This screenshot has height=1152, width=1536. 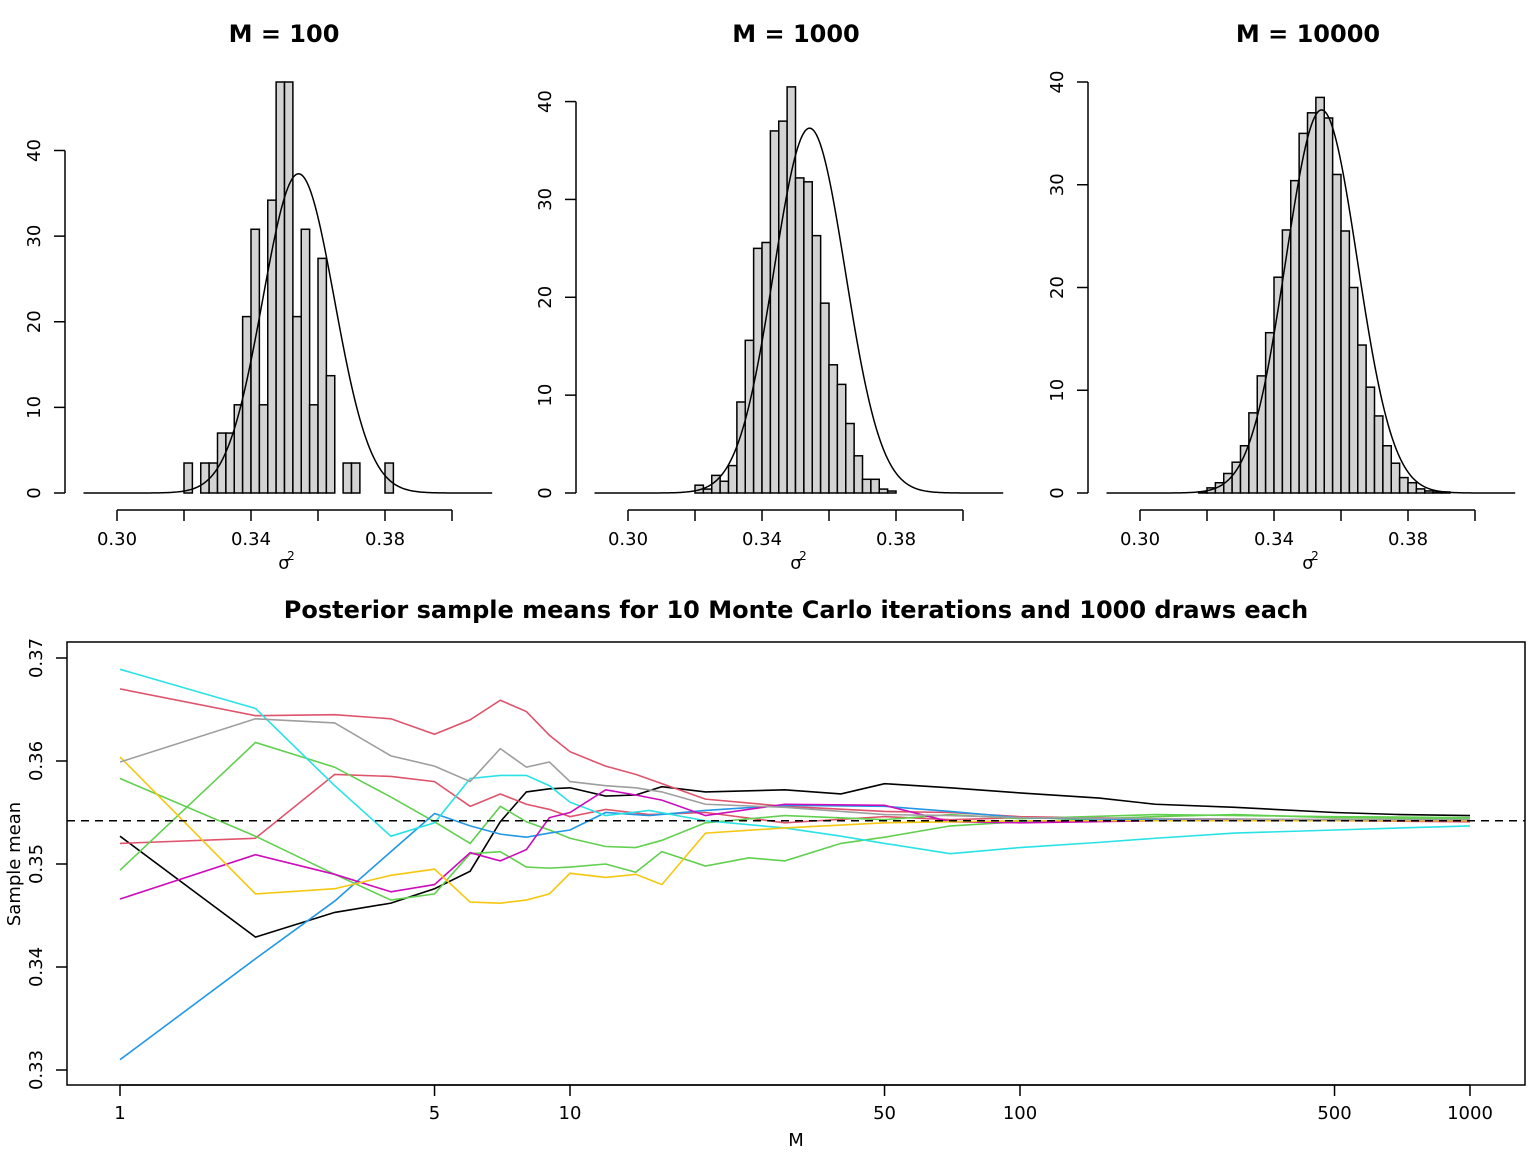 What do you see at coordinates (119, 1113) in the screenshot?
I see `x-tick-label: 1` at bounding box center [119, 1113].